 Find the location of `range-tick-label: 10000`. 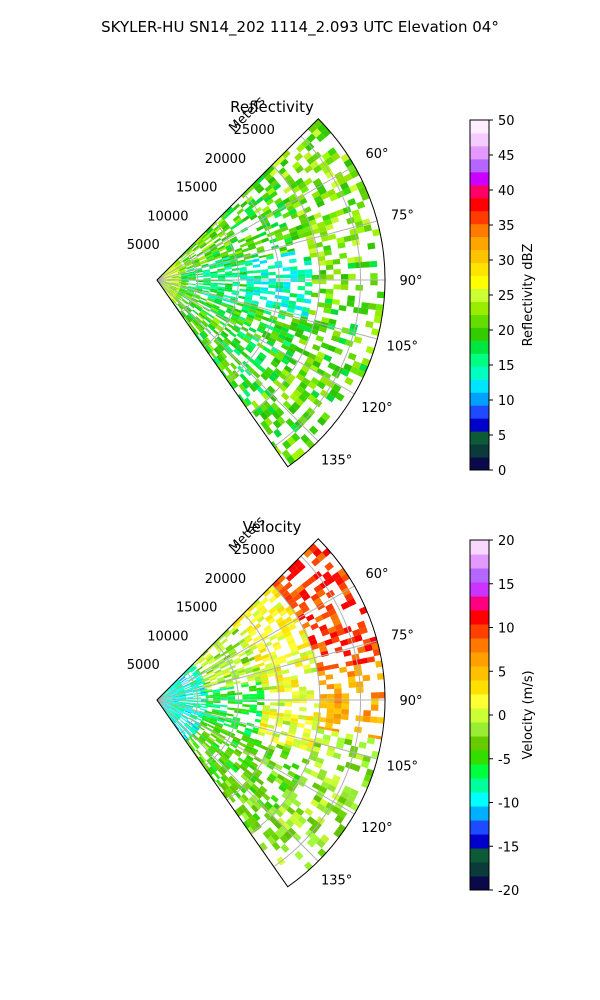

range-tick-label: 10000 is located at coordinates (167, 636).